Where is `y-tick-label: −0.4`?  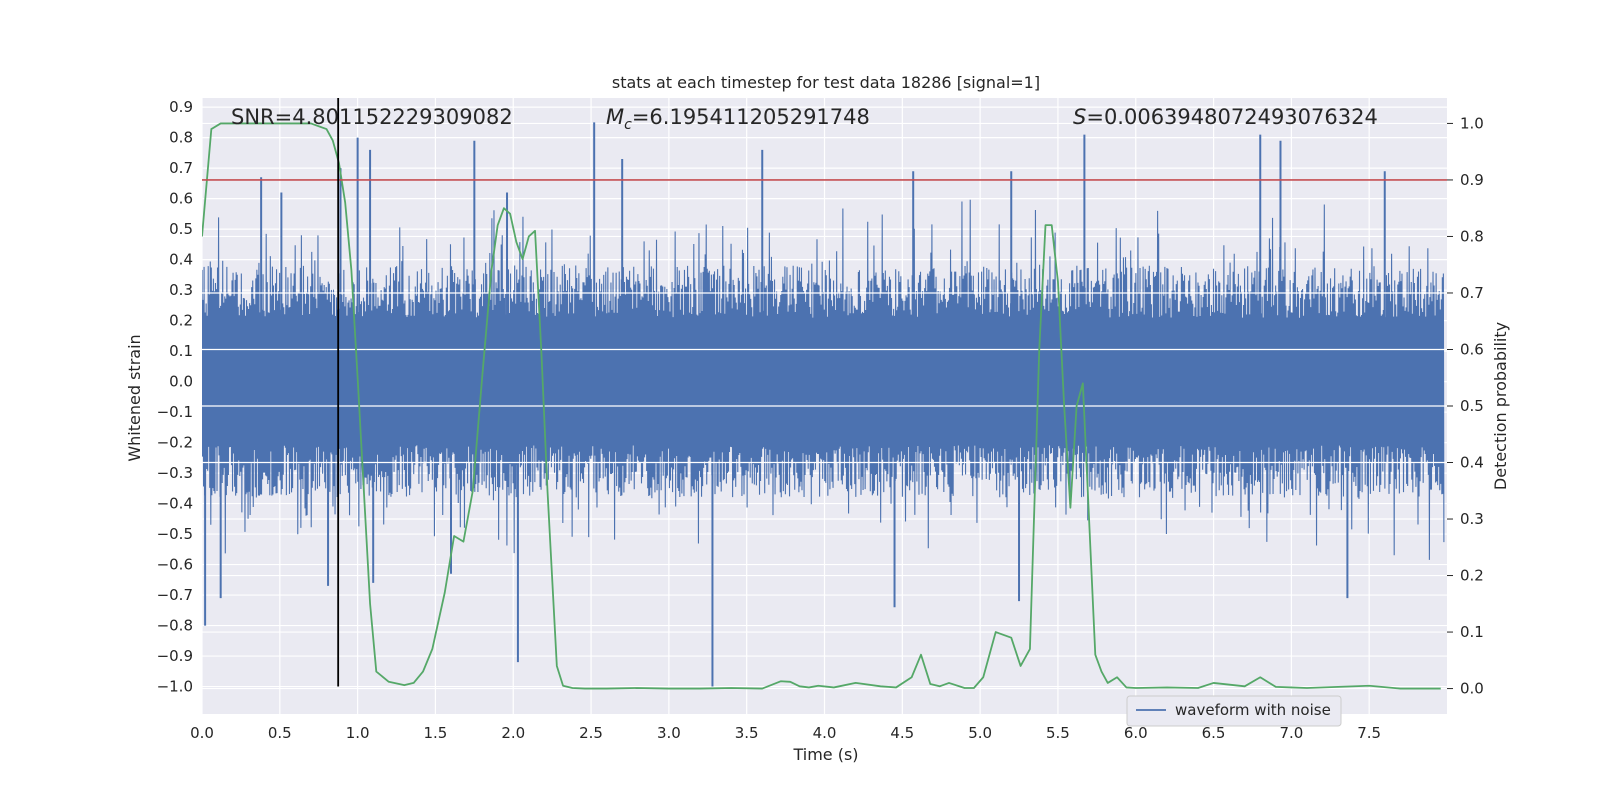 y-tick-label: −0.4 is located at coordinates (175, 504).